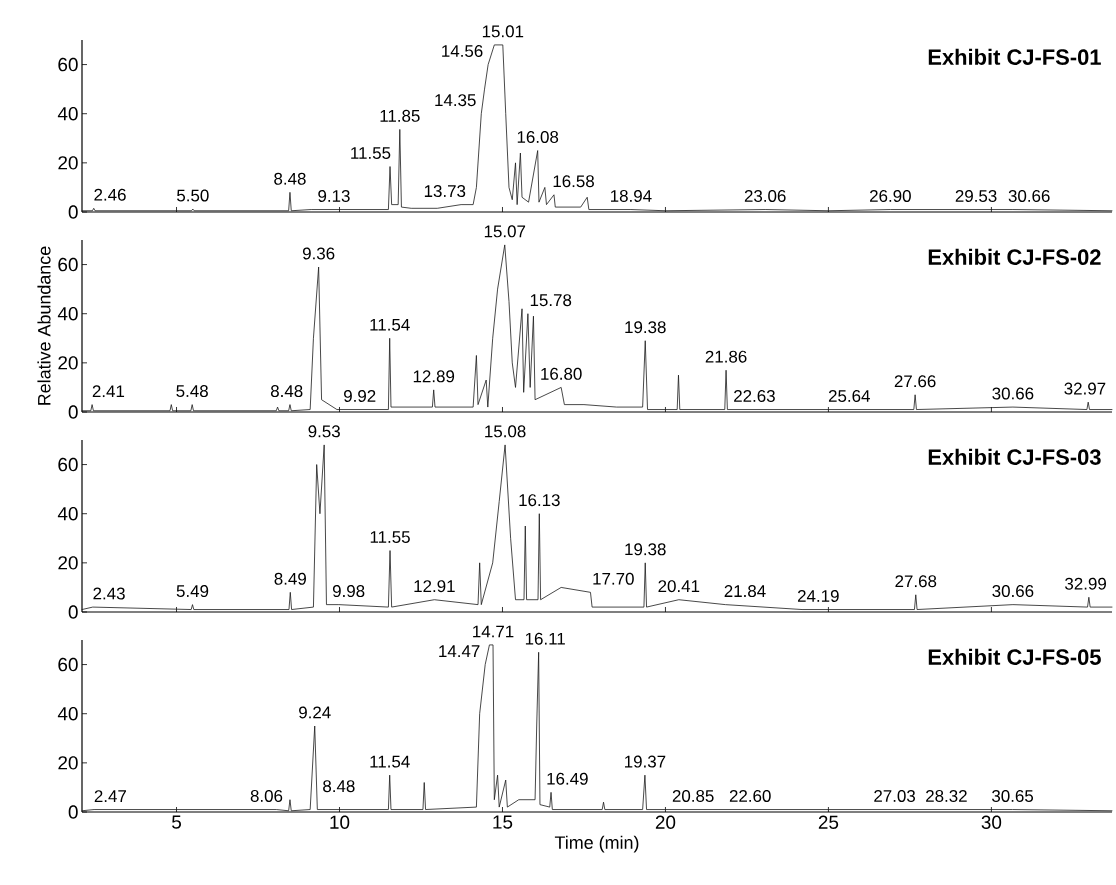 The image size is (1116, 885). What do you see at coordinates (750, 795) in the screenshot?
I see `annotation: 22.60` at bounding box center [750, 795].